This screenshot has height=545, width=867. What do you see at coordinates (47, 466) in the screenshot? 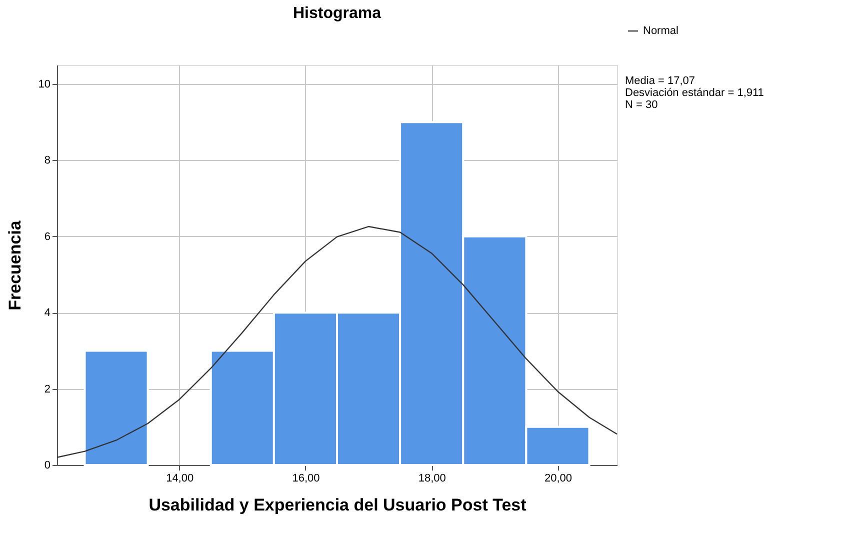
I see `y-tick-label: 0` at bounding box center [47, 466].